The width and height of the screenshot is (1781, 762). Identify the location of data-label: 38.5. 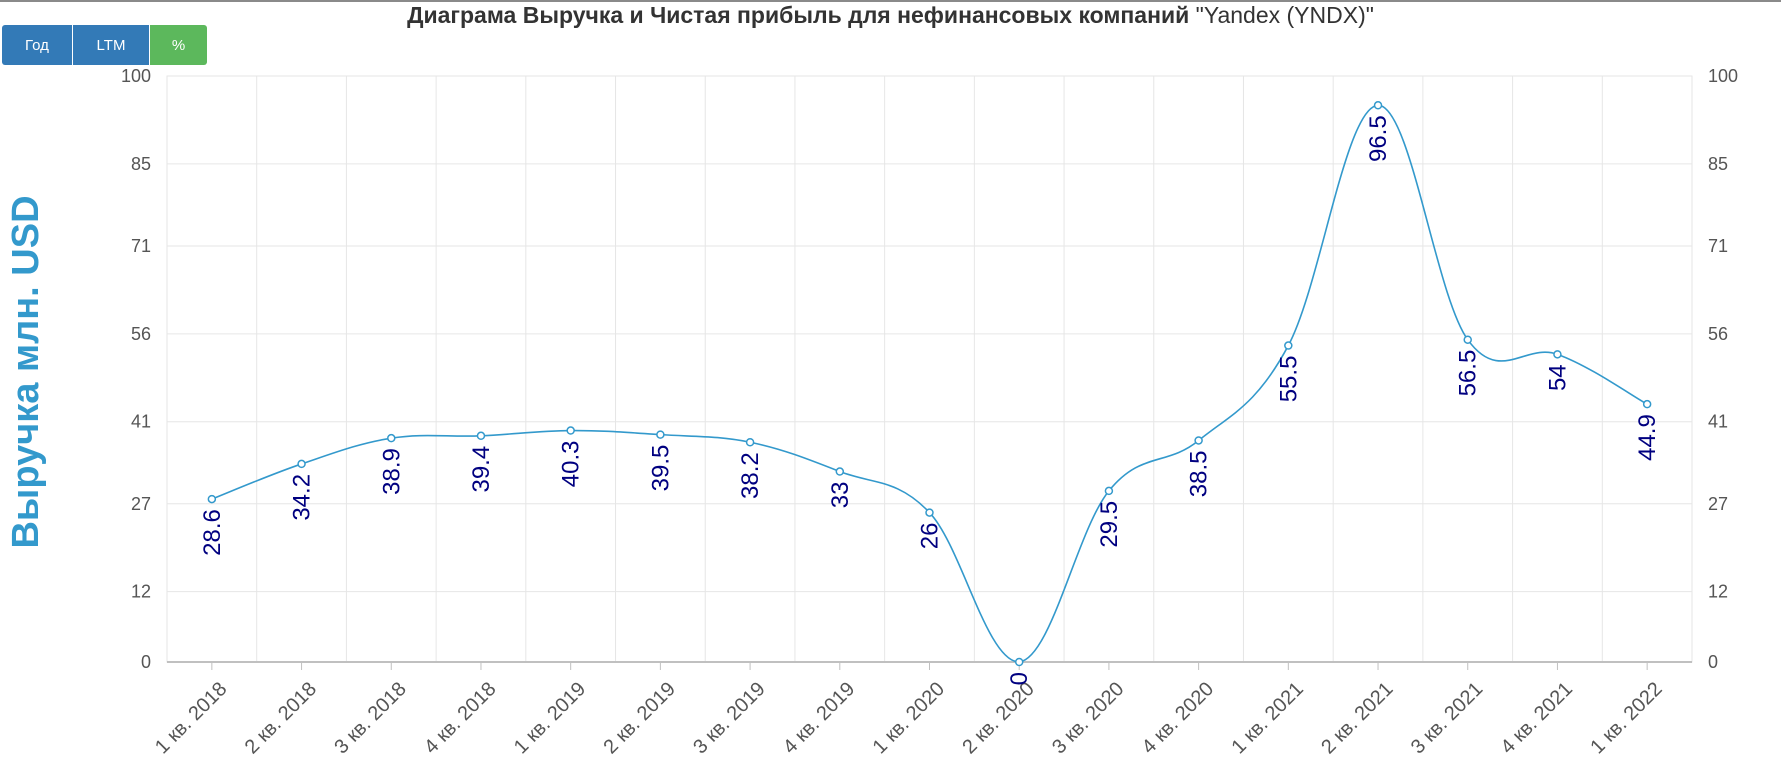
(1199, 473).